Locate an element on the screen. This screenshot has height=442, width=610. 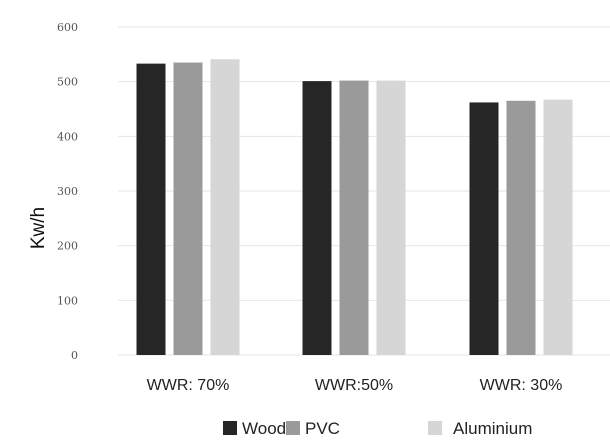
legend-label-wood: Wood is located at coordinates (264, 428).